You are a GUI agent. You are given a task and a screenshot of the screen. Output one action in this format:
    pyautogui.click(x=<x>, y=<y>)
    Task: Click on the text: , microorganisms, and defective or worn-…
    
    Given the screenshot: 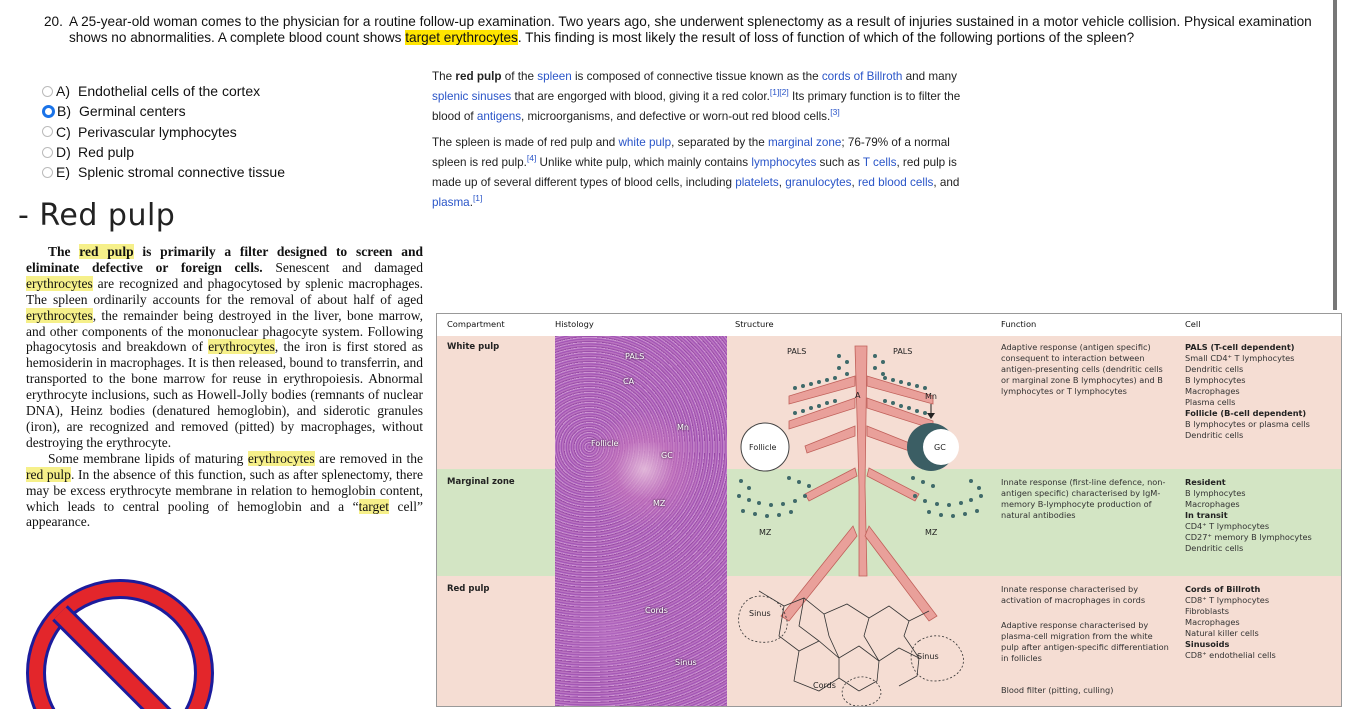 What is the action you would take?
    pyautogui.click(x=676, y=116)
    